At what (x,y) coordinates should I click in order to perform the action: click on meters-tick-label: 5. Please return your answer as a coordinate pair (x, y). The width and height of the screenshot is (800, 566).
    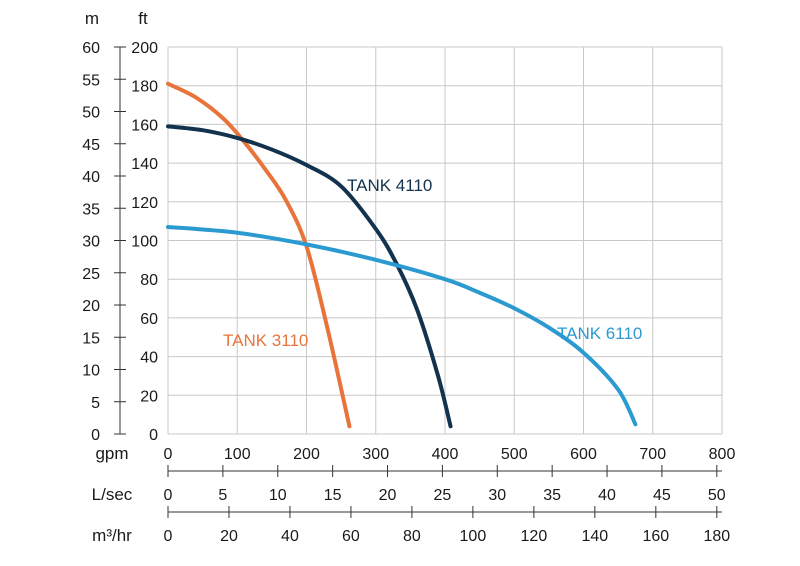
    Looking at the image, I should click on (95, 403).